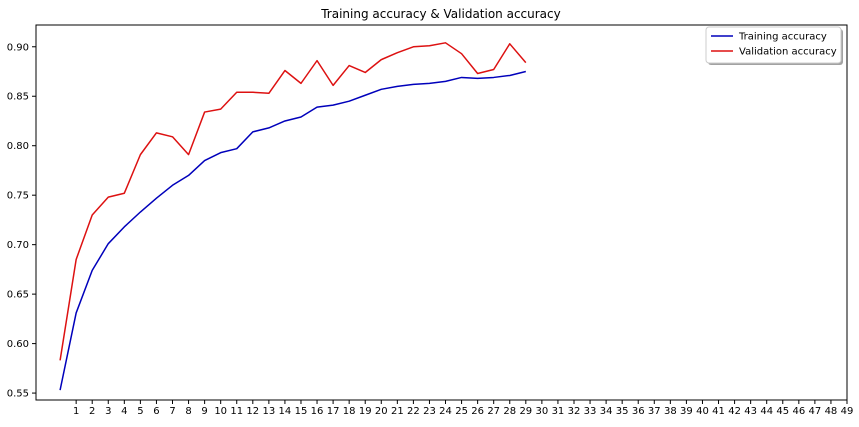 This screenshot has height=427, width=859. Describe the element at coordinates (782, 411) in the screenshot. I see `x-tick-label: 45` at that location.